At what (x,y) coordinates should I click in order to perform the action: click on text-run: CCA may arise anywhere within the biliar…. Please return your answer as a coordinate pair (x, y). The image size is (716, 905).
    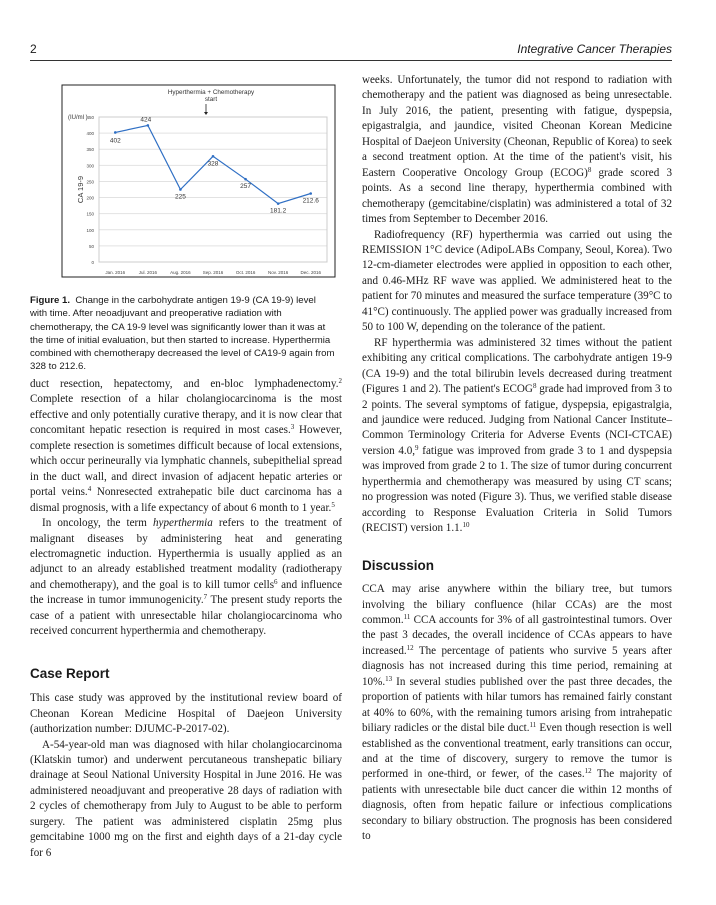
    Looking at the image, I should click on (517, 604).